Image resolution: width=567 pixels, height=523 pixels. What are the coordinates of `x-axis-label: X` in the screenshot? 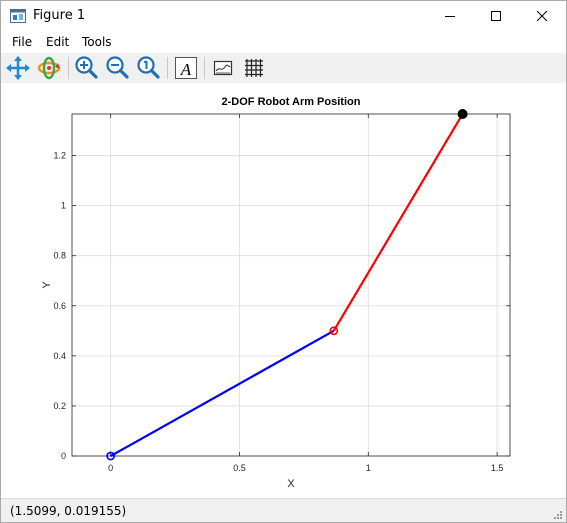 It's located at (291, 484).